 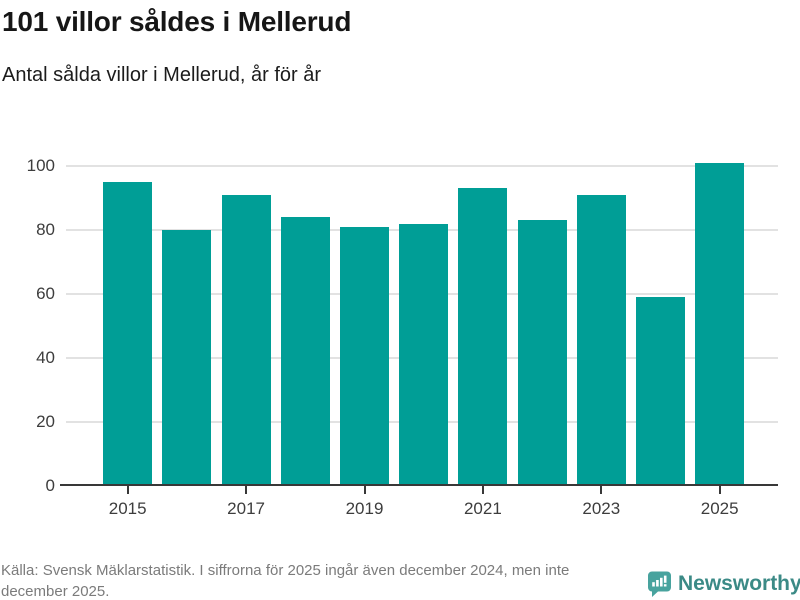 What do you see at coordinates (419, 485) in the screenshot?
I see `x-axis-line` at bounding box center [419, 485].